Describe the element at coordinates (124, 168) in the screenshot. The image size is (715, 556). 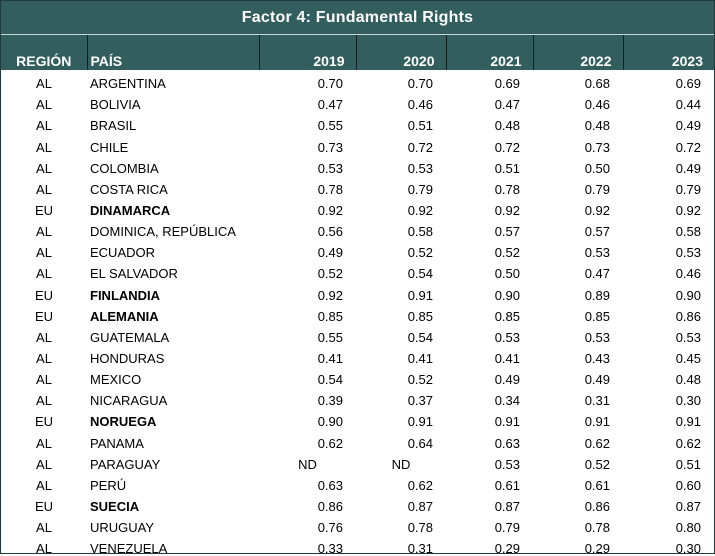
I see `country-cell: COLOMBIA` at that location.